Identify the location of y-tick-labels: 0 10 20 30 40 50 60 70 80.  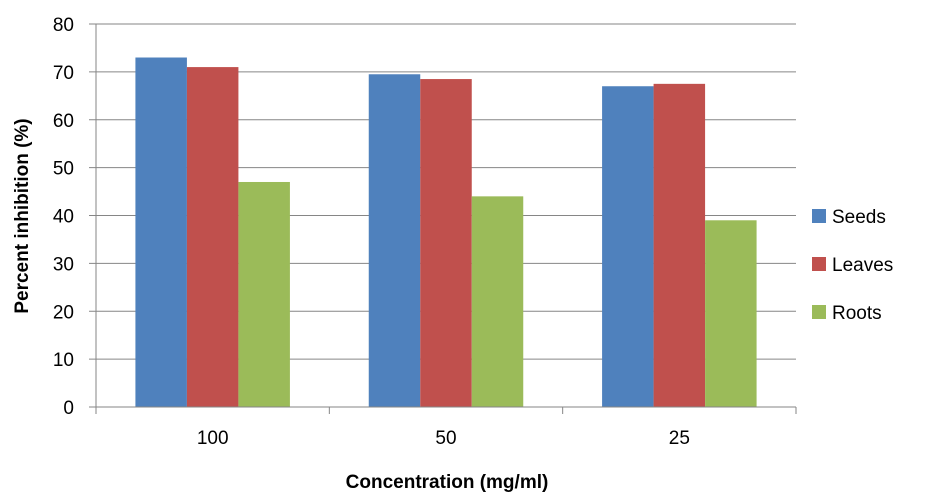
(63, 217).